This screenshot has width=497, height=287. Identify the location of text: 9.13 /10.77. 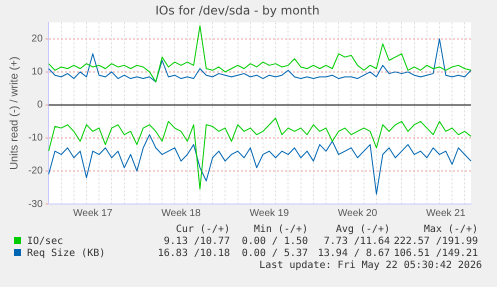
(197, 241).